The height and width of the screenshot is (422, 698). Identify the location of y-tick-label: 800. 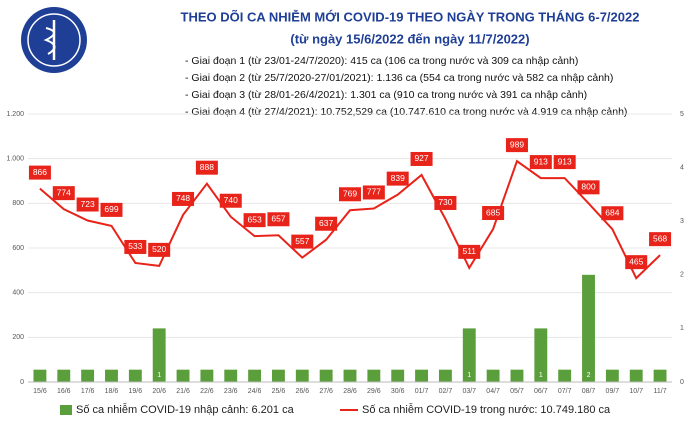
(18, 203).